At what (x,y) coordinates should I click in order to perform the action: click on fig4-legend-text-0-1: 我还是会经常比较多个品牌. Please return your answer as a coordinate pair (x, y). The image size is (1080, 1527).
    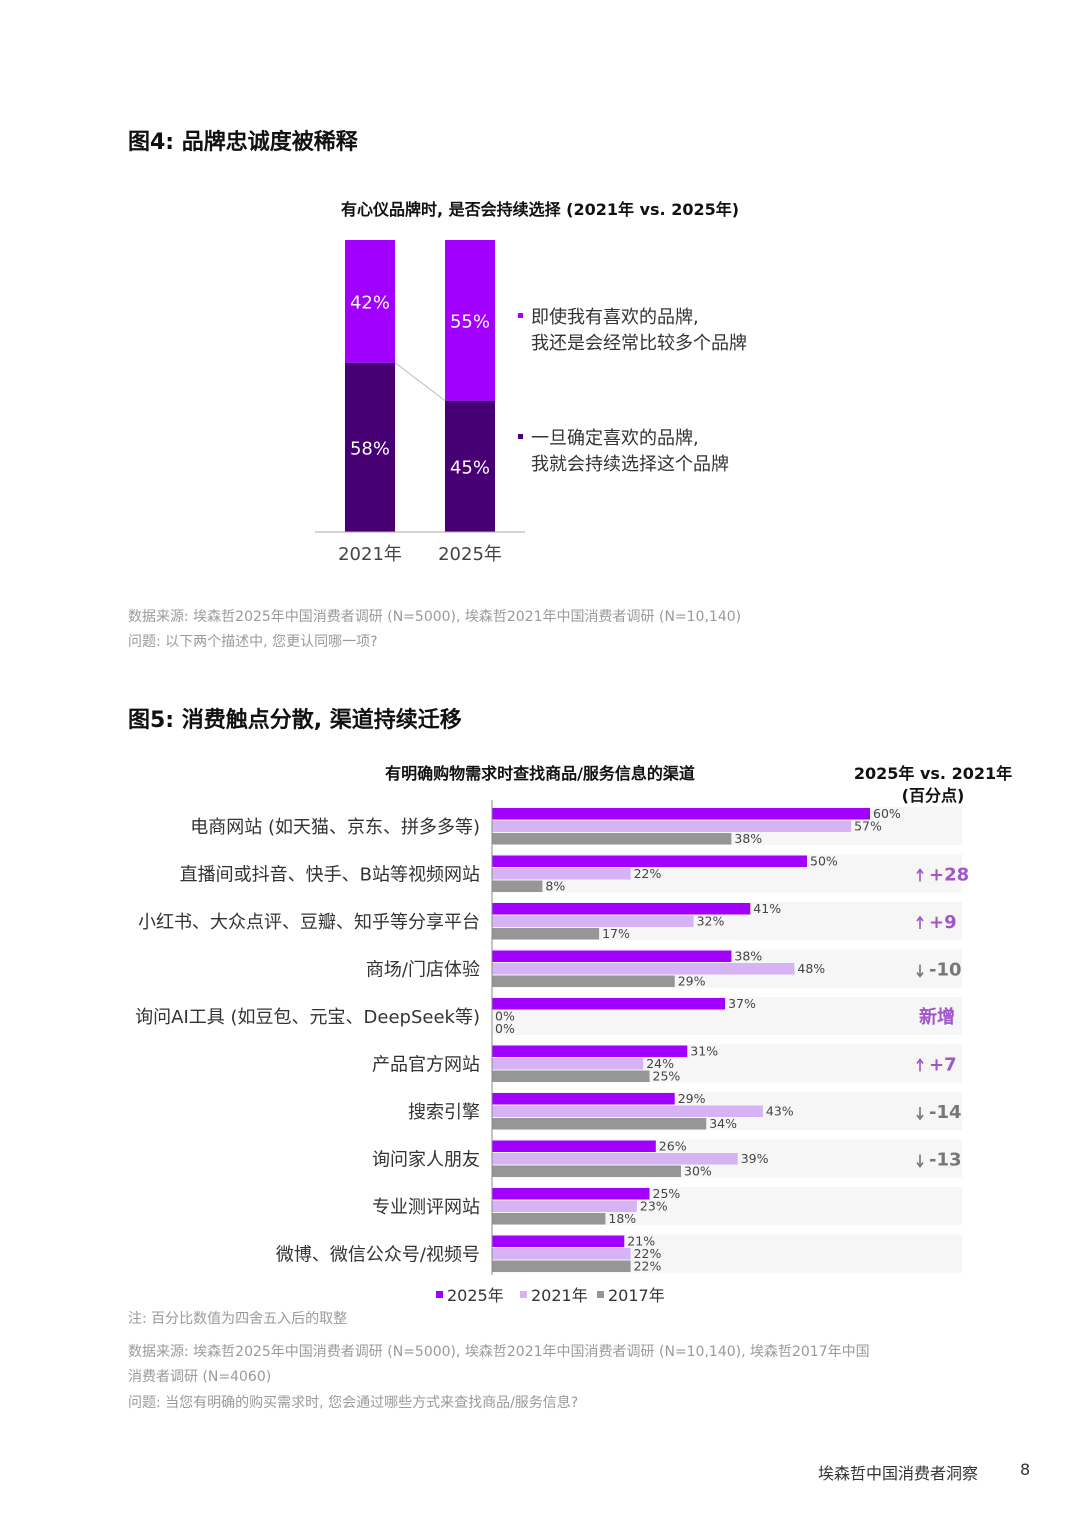
    Looking at the image, I should click on (639, 343).